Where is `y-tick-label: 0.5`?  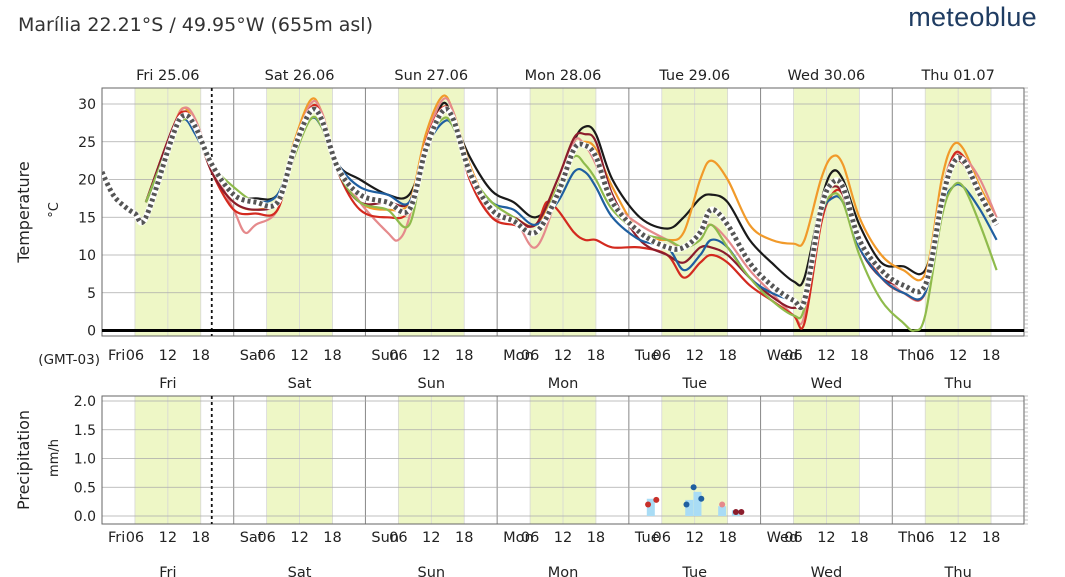
y-tick-label: 0.5 is located at coordinates (85, 488).